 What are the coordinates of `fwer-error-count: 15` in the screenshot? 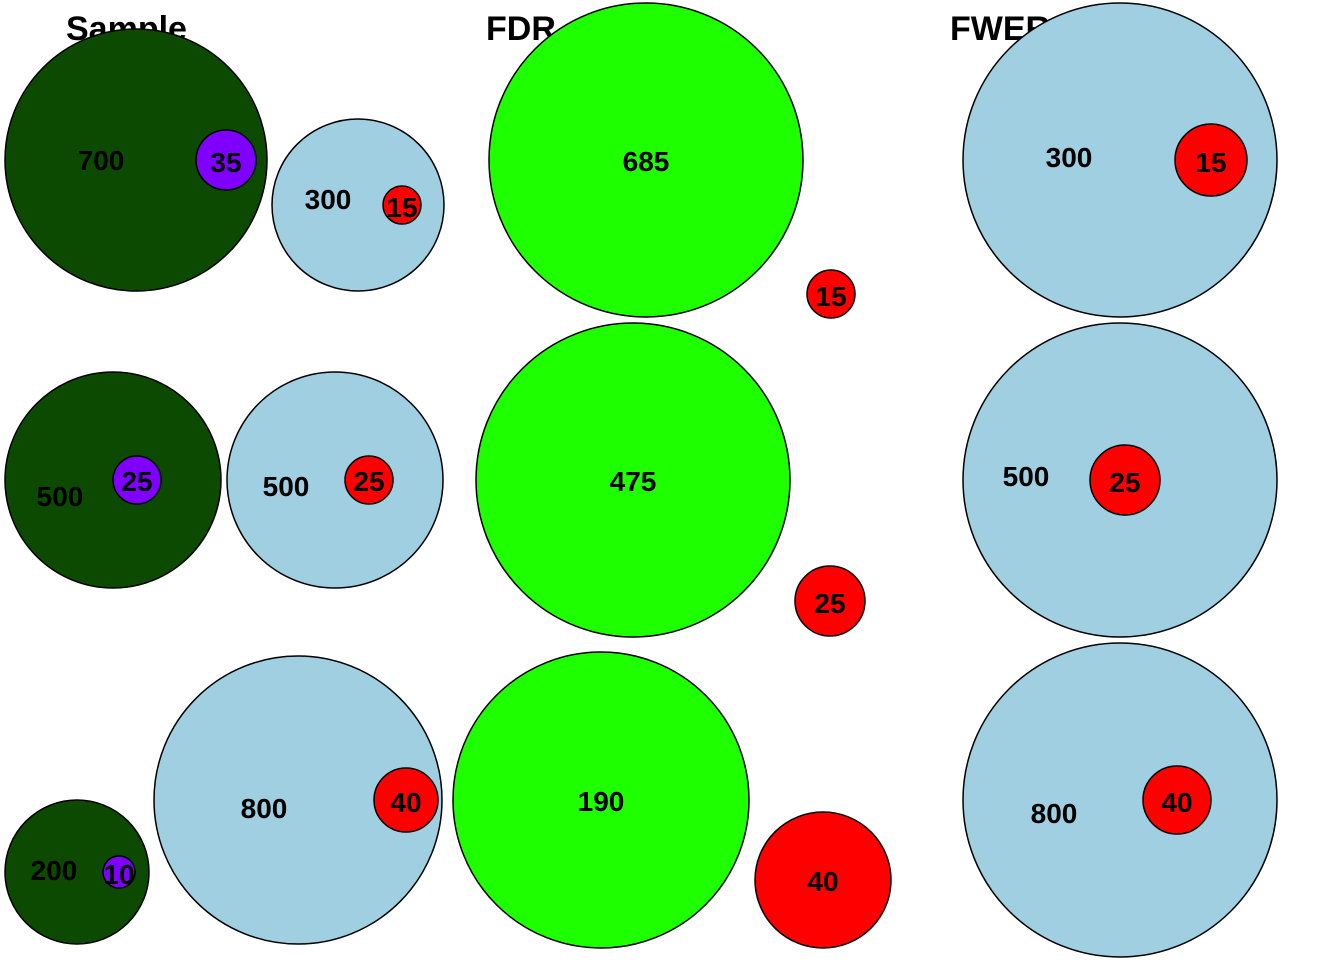 It's located at (1210, 162).